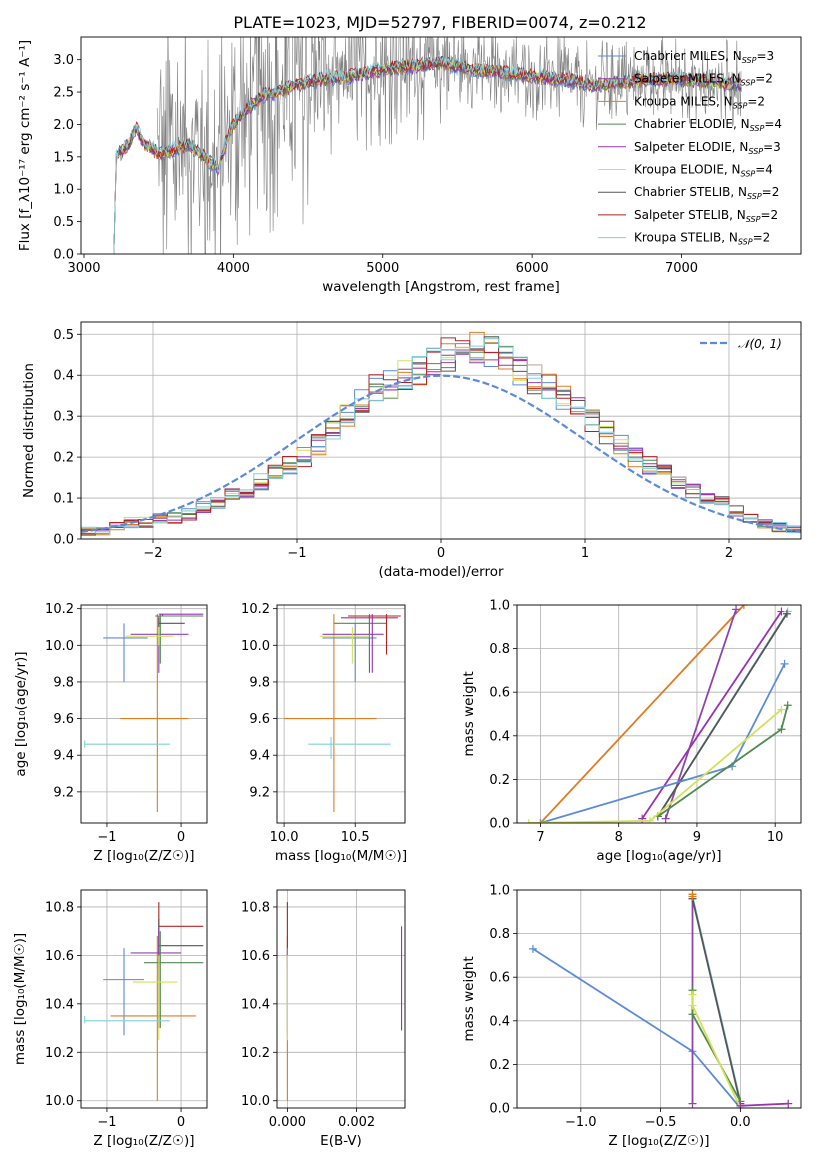  What do you see at coordinates (708, 125) in the screenshot?
I see `legend-label: Chabrier ELODIE, NSSP=4` at bounding box center [708, 125].